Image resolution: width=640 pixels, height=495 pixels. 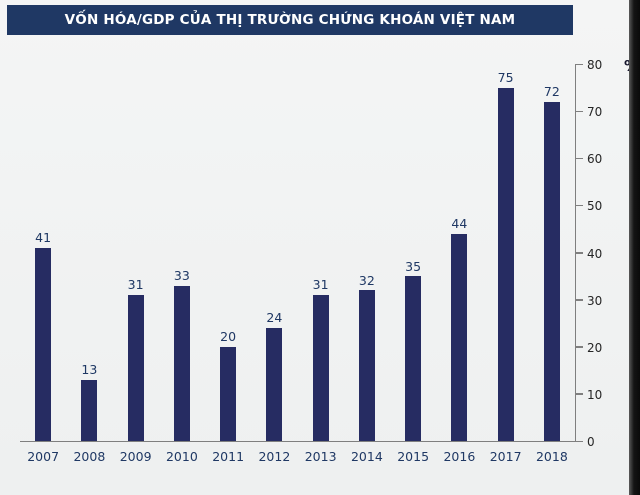 I want to click on x-tick-label: 2014, so click(x=366, y=456).